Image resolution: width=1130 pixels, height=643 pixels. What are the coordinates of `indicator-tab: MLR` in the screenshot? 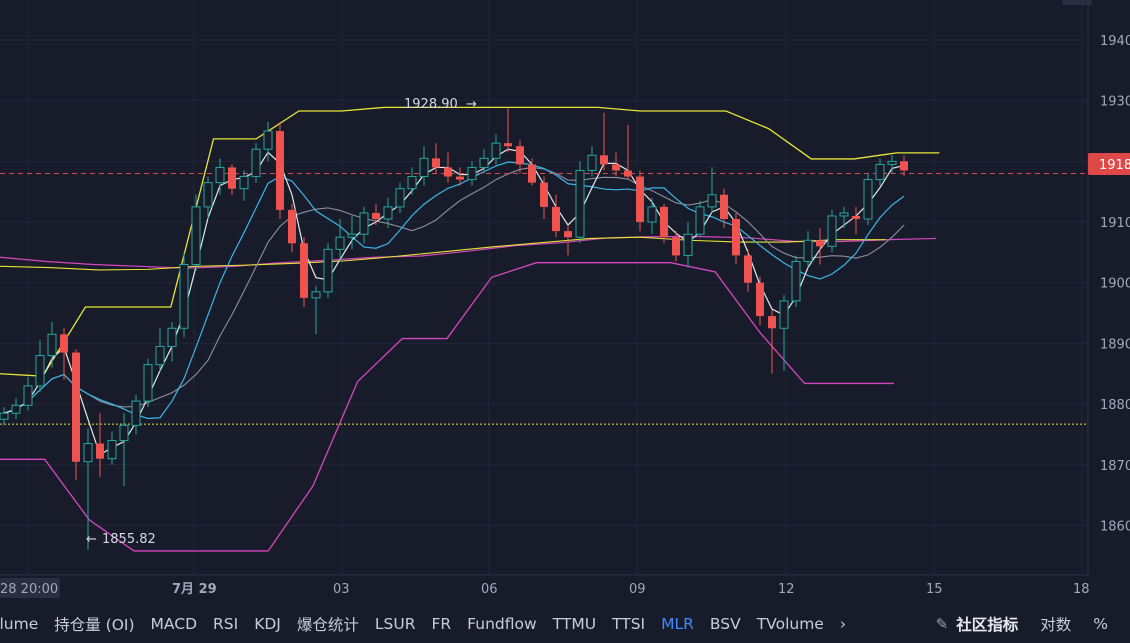 It's located at (677, 624).